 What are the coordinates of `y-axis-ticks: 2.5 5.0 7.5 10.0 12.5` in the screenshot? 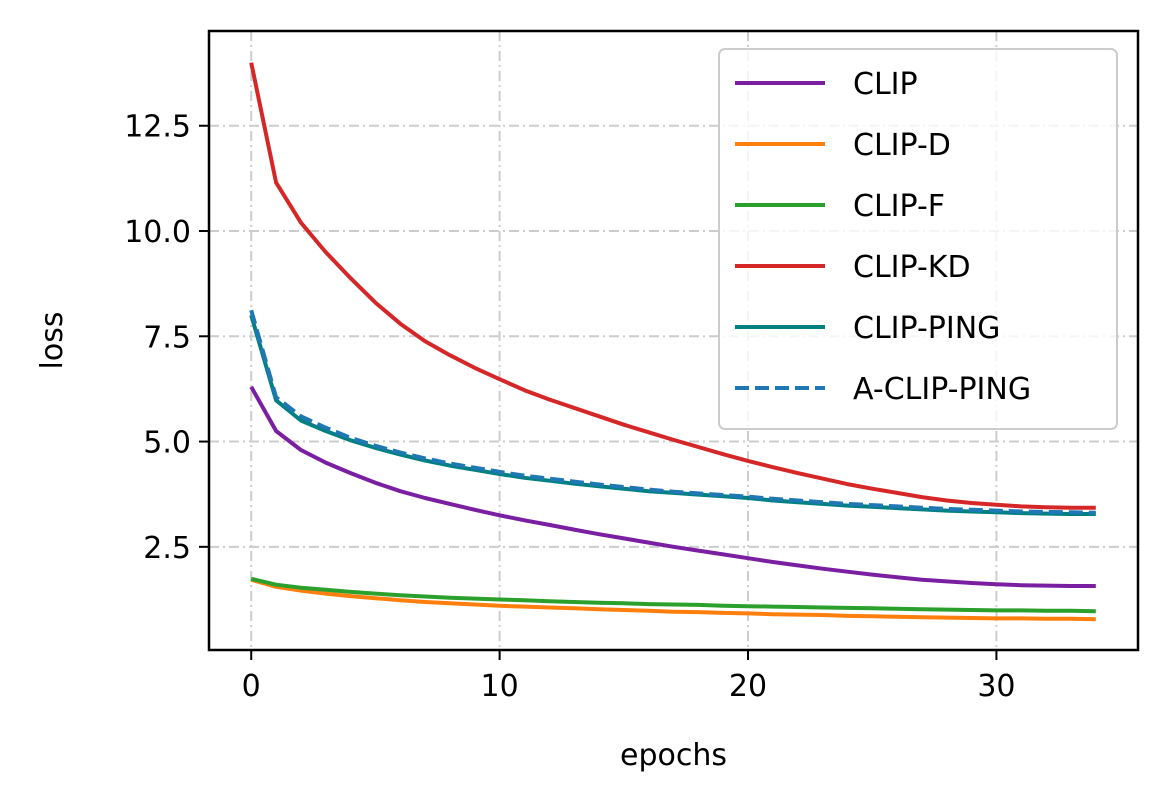 It's located at (166, 338).